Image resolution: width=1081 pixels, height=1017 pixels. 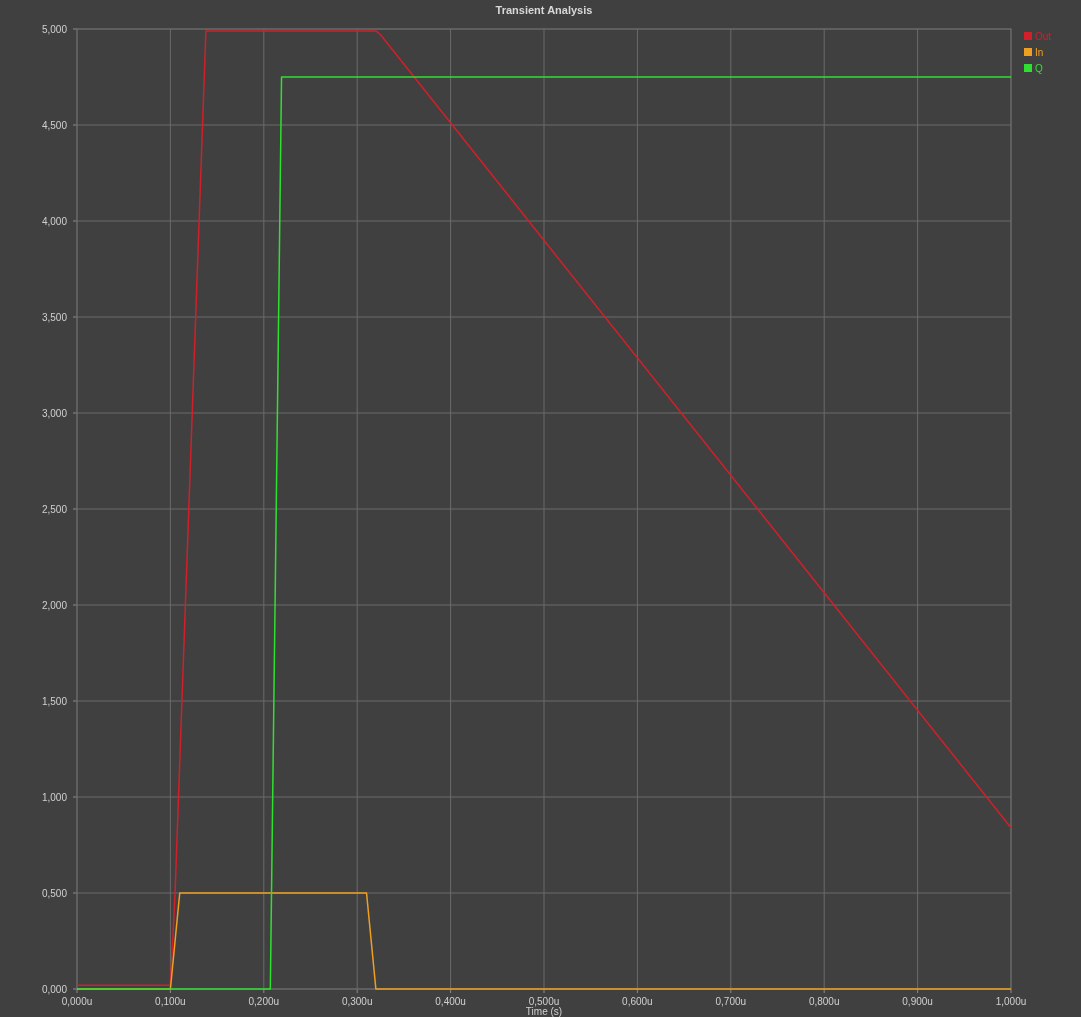 I want to click on y-tick-label: 3,000, so click(x=54, y=413).